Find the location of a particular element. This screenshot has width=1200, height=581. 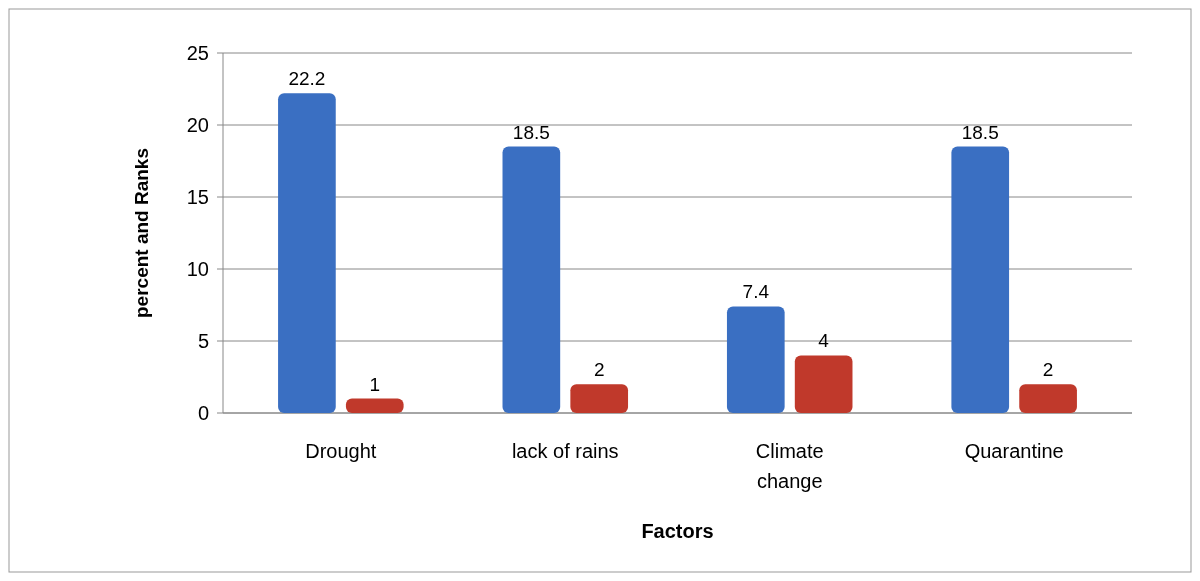

y-tick-label: 15 is located at coordinates (197, 197).